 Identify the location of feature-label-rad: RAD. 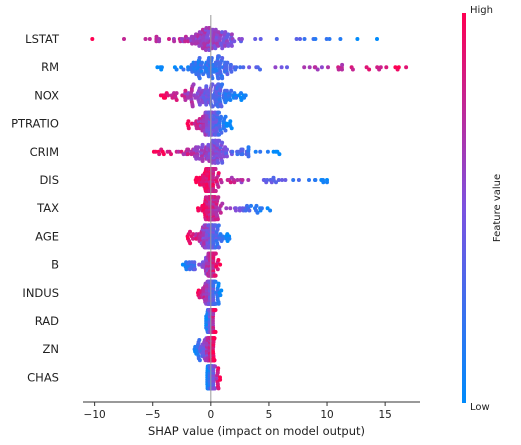
(47, 321).